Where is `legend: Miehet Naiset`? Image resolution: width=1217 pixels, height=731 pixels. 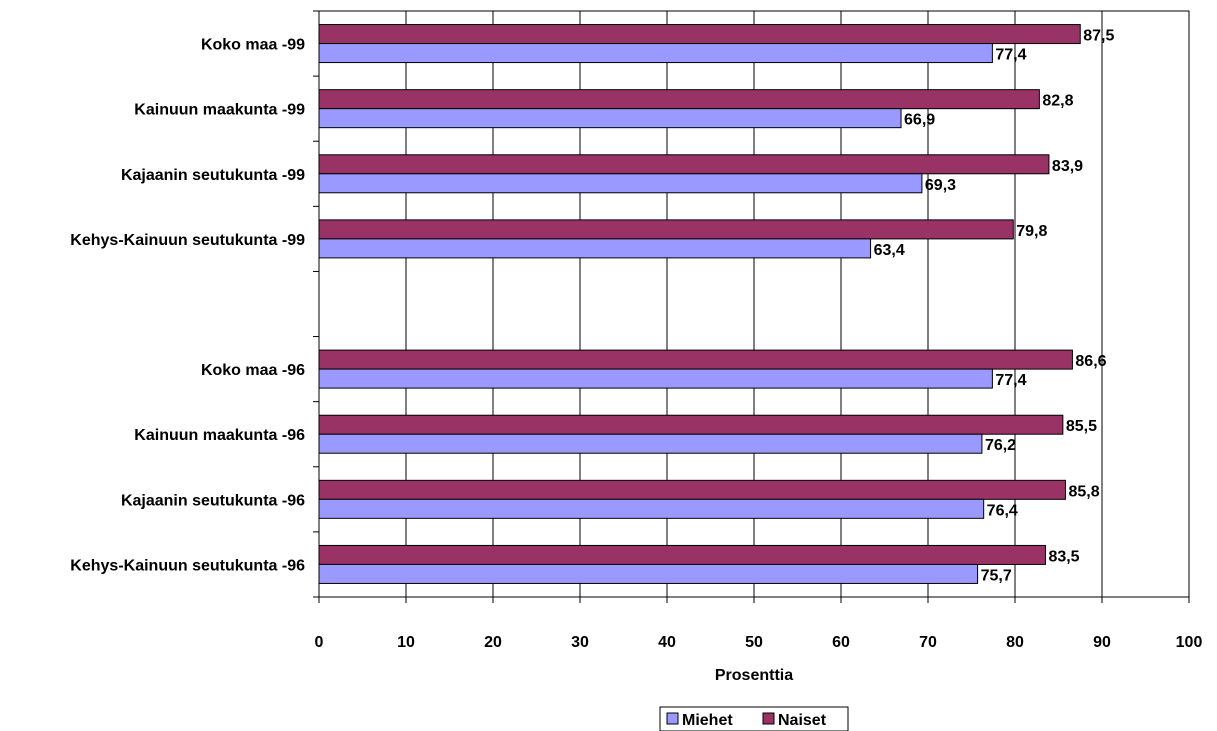 legend: Miehet Naiset is located at coordinates (754, 718).